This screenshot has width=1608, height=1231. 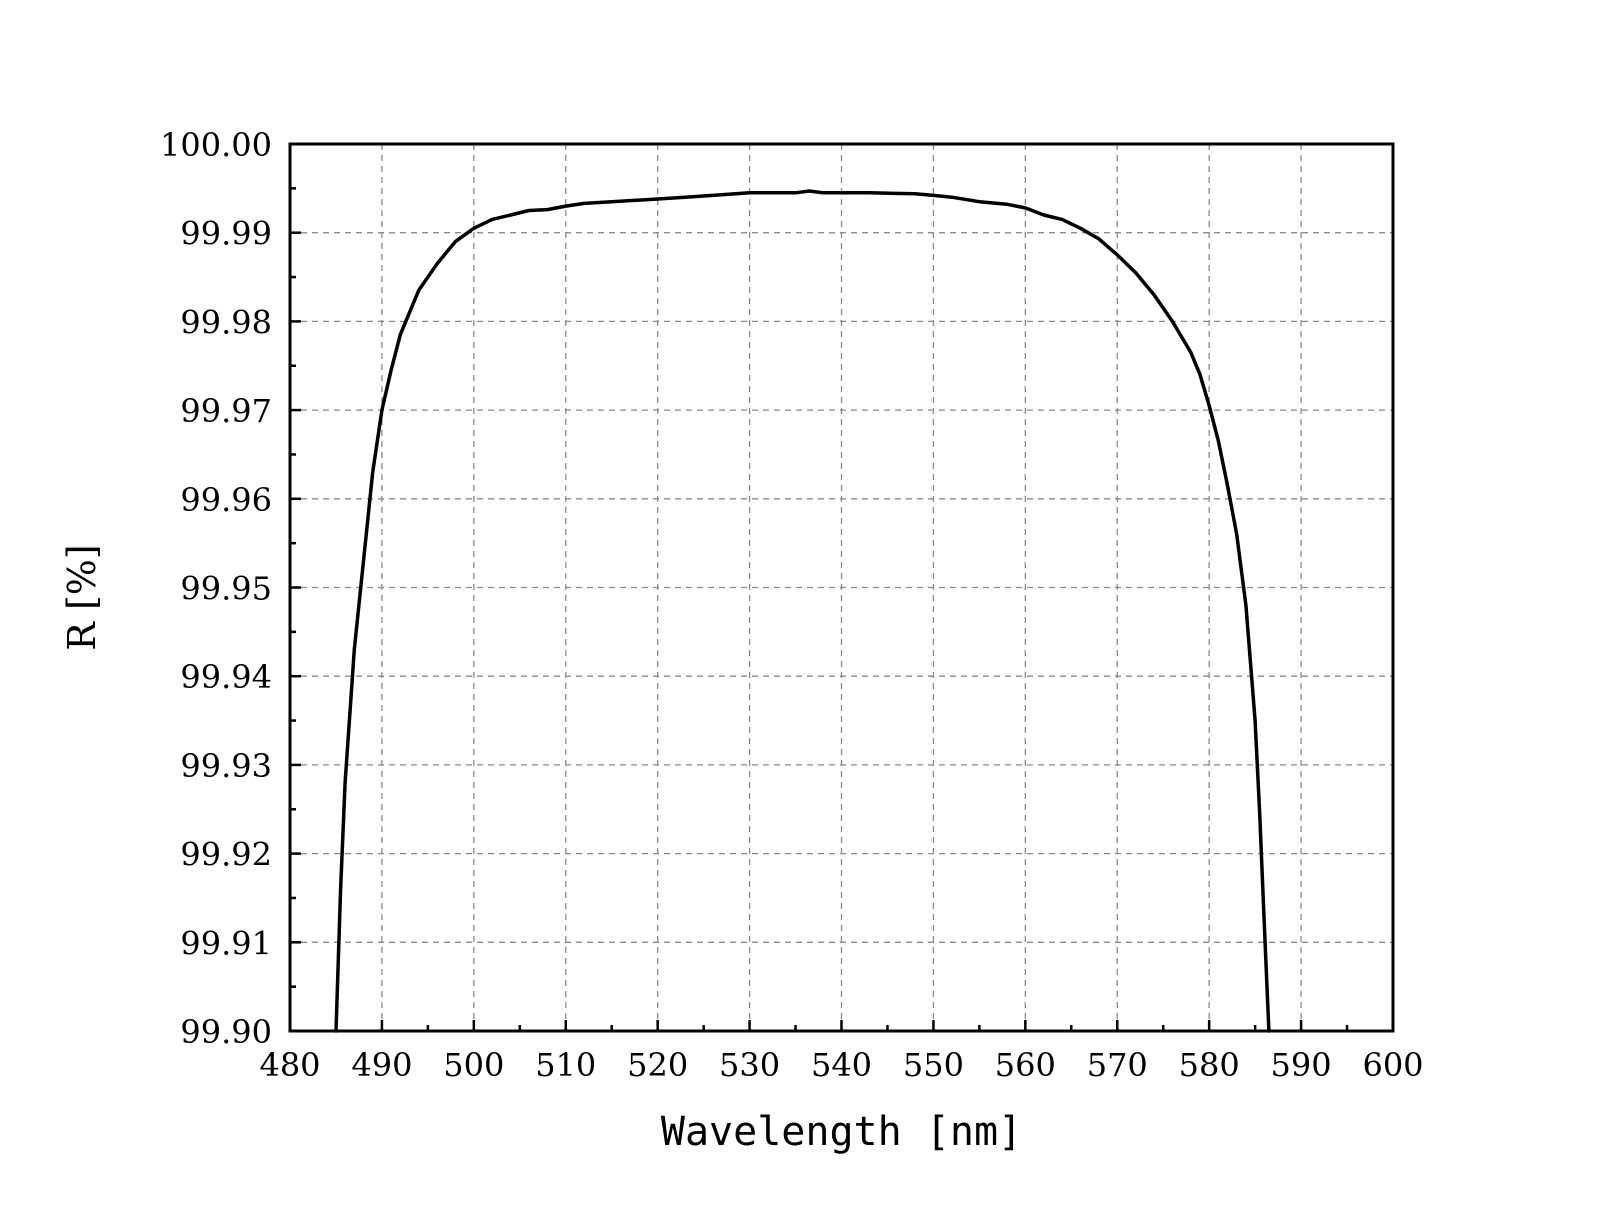 I want to click on x-tick-label: 520, so click(x=657, y=1065).